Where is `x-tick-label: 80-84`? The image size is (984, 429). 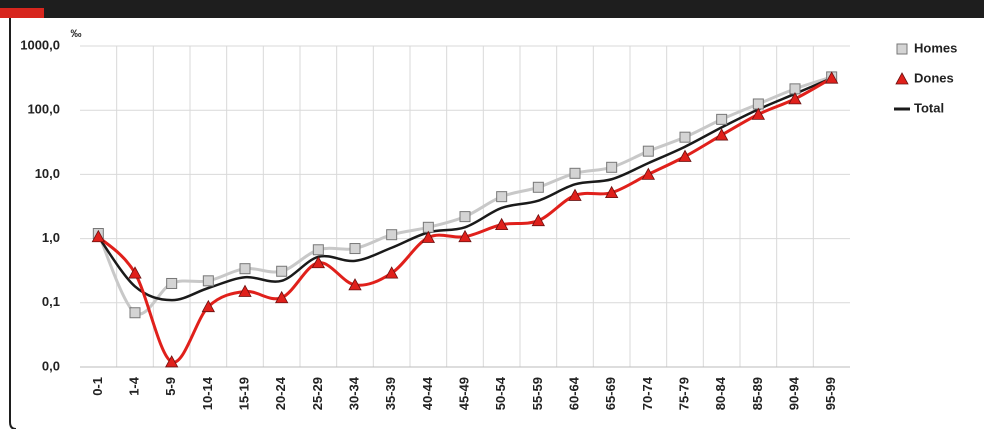 x-tick-label: 80-84 is located at coordinates (720, 393).